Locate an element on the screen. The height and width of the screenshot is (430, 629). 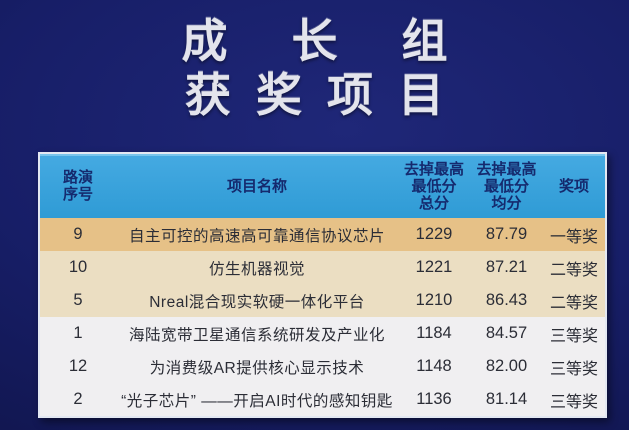
header-award-label: 奖项 is located at coordinates (573, 186).